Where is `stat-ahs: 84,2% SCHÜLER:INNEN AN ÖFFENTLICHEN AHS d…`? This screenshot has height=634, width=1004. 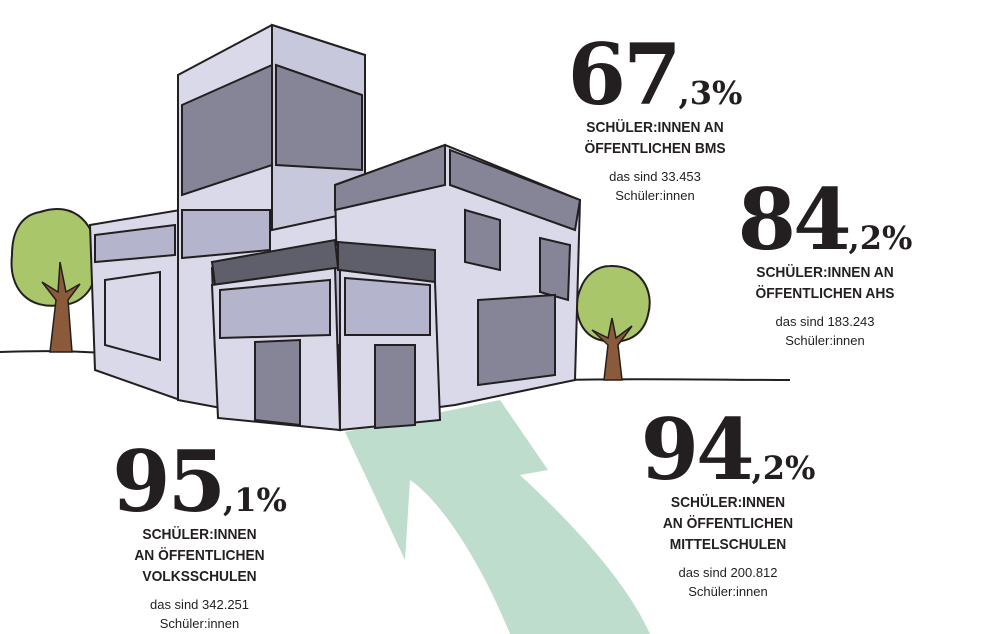
stat-ahs: 84,2% SCHÜLER:INNEN AN ÖFFENTLICHEN AHS d… is located at coordinates (825, 264).